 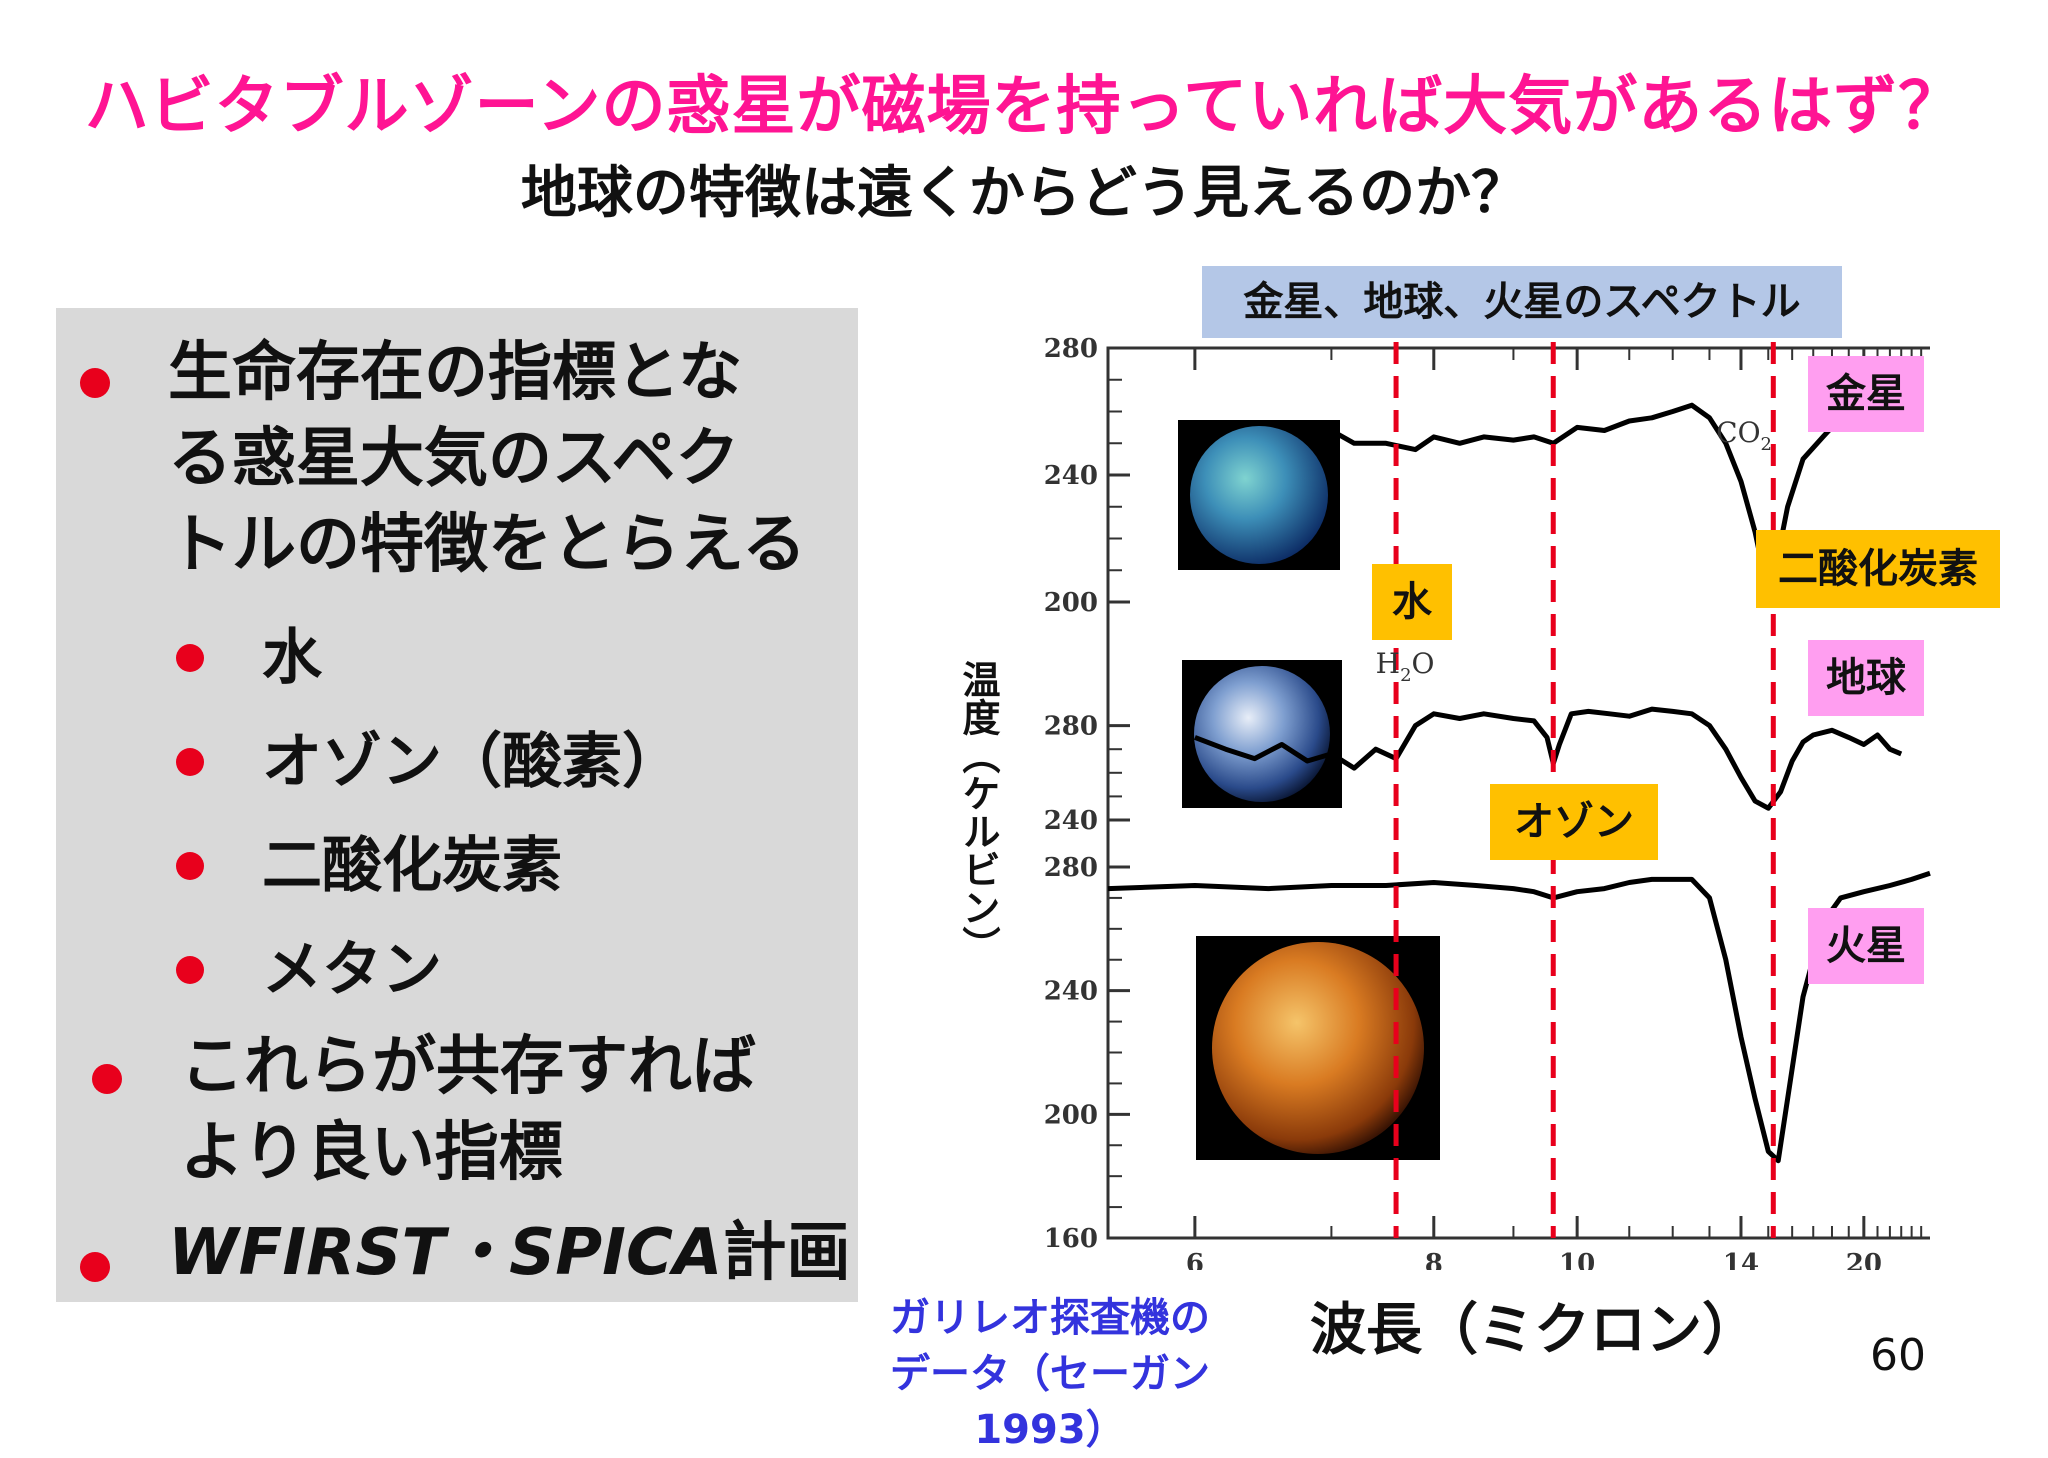 I want to click on x-tick-label: 10, so click(x=1577, y=1259).